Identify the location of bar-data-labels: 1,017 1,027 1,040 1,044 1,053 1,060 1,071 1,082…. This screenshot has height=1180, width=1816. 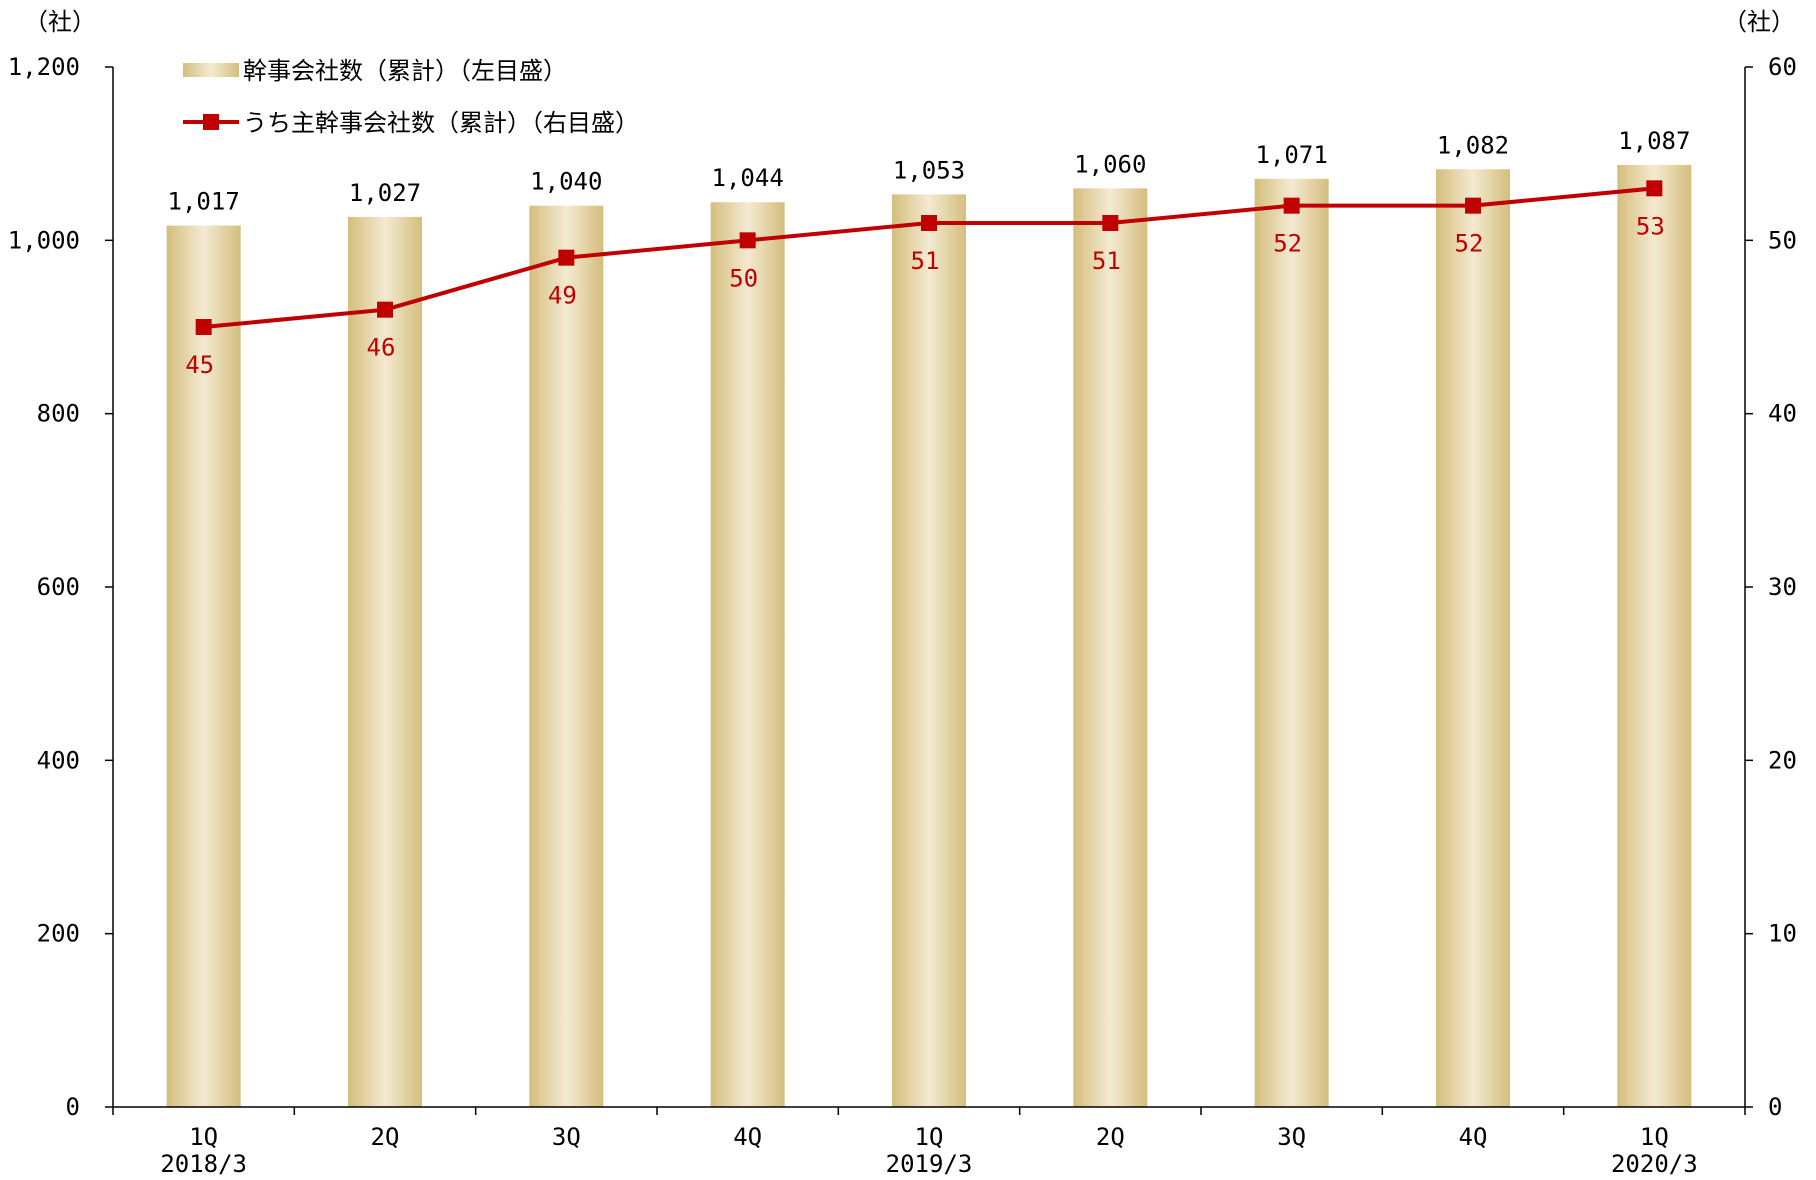
(929, 171).